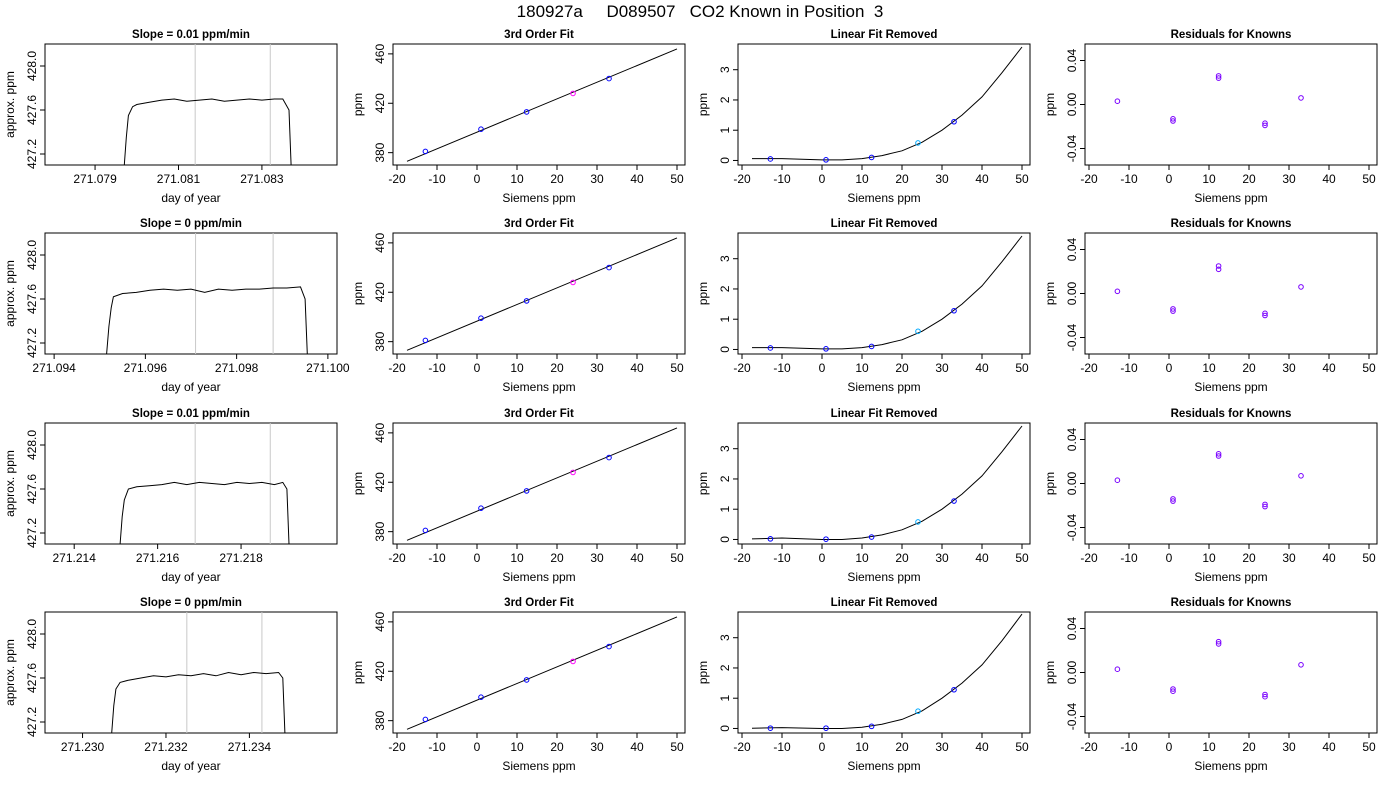 The height and width of the screenshot is (800, 1400). What do you see at coordinates (725, 728) in the screenshot?
I see `y-tick-label: 0` at bounding box center [725, 728].